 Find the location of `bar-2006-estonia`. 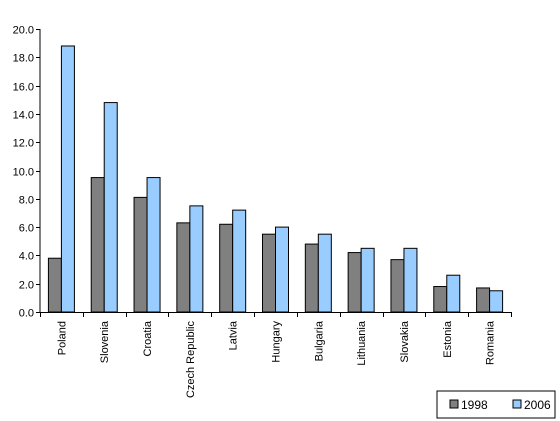

bar-2006-estonia is located at coordinates (453, 293).